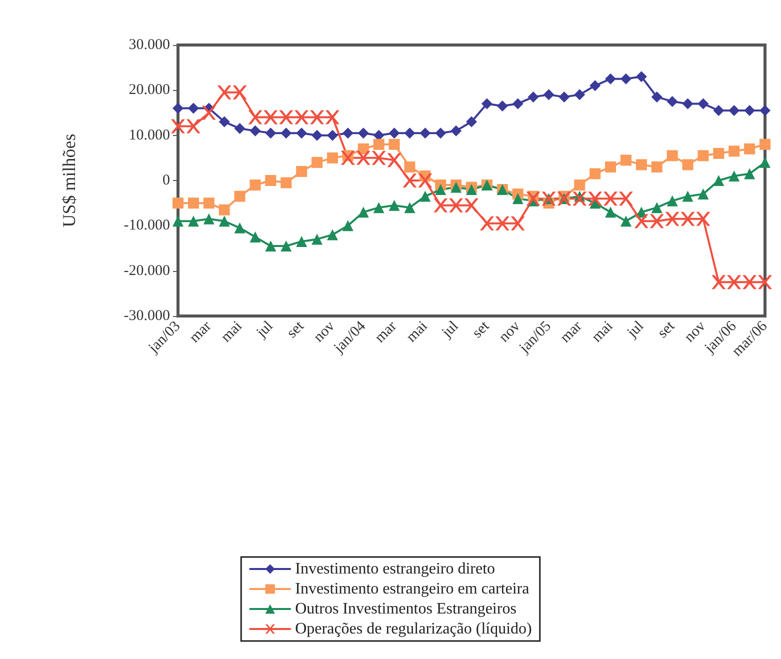  I want to click on y-tick-label: 20.000, so click(149, 90).